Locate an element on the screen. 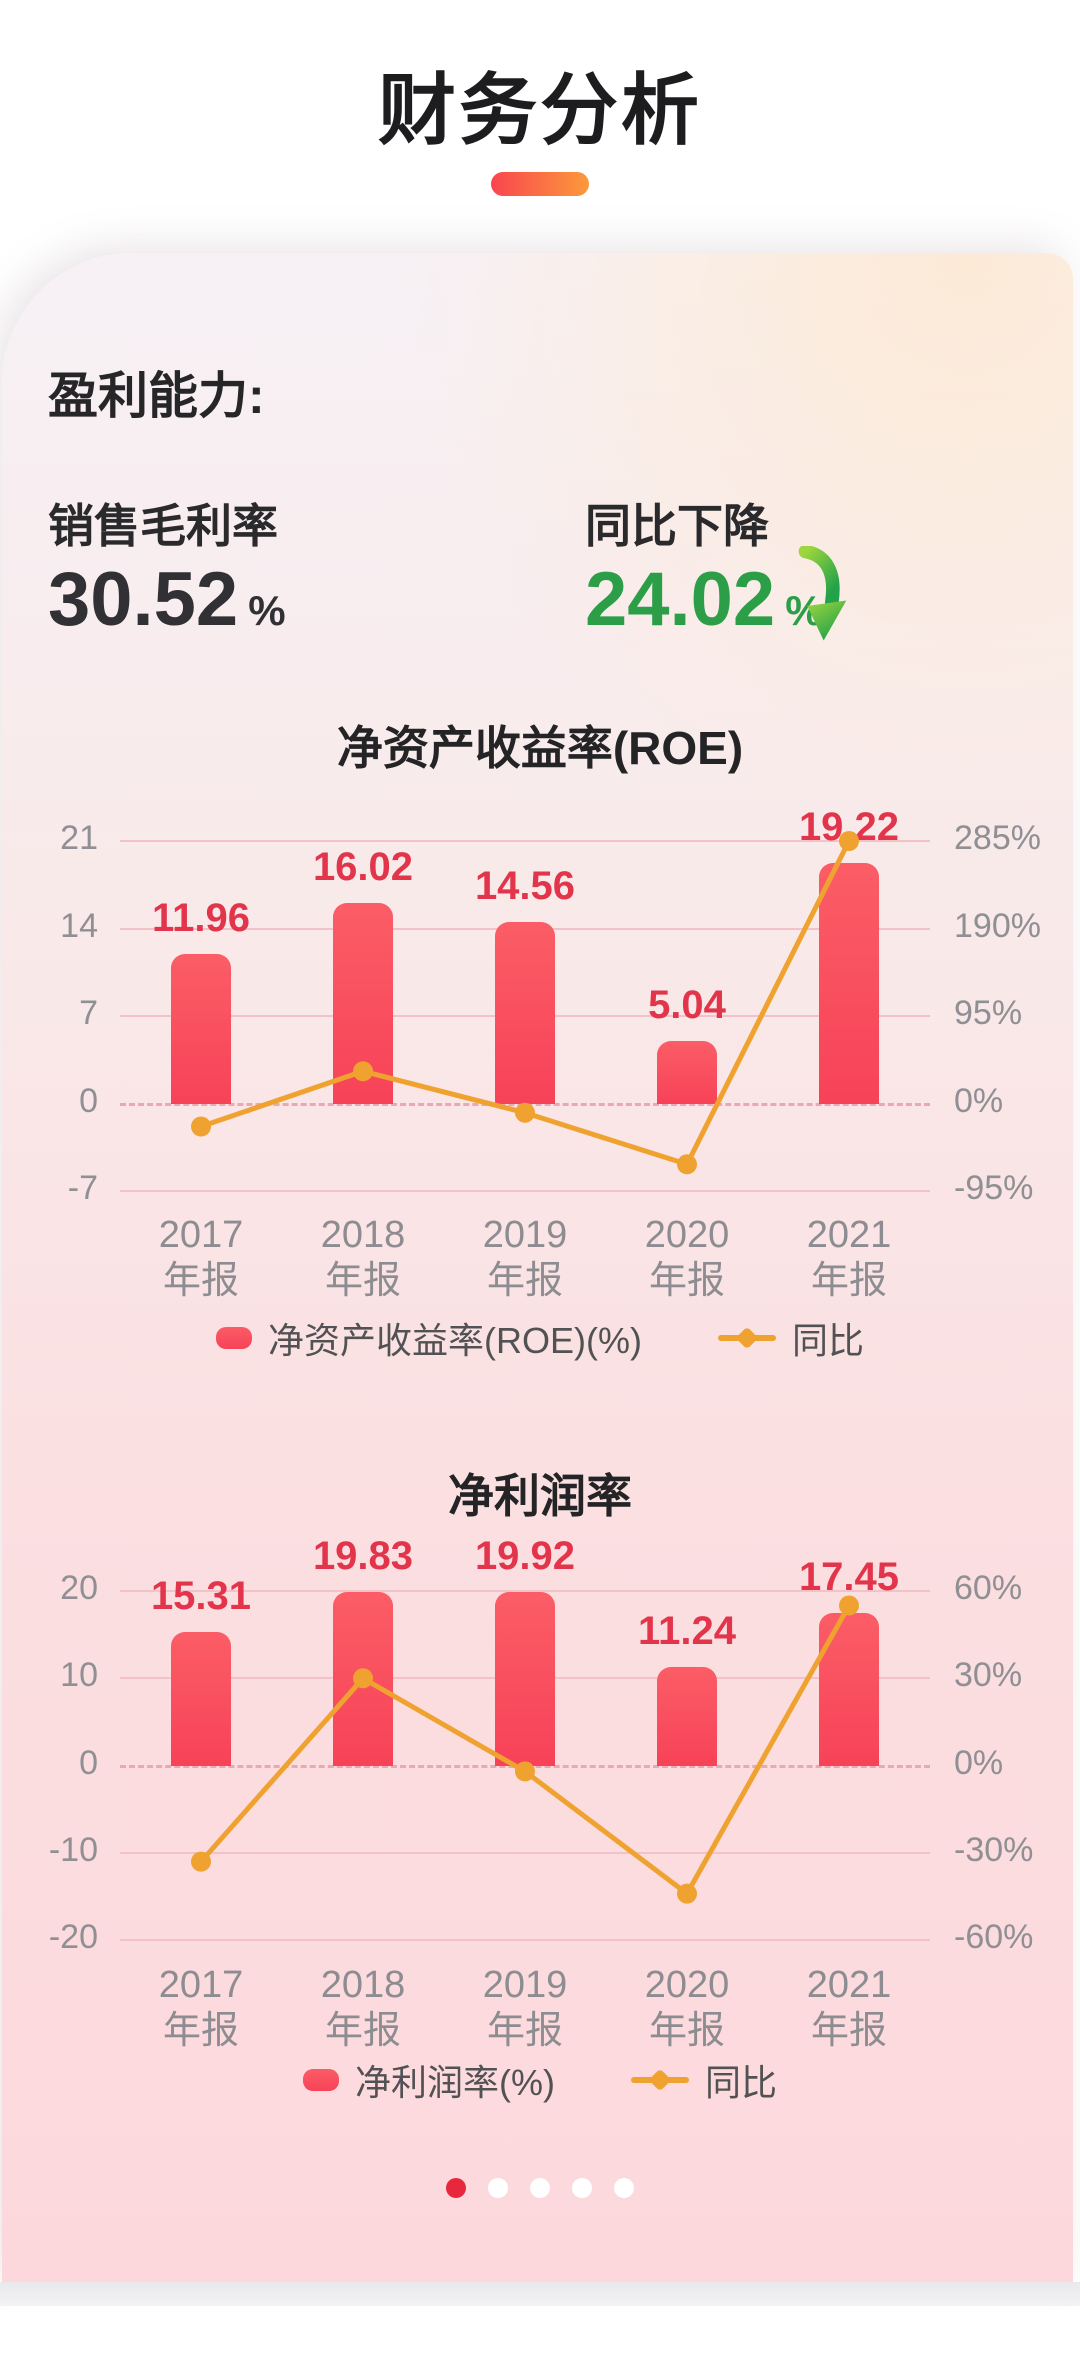 The width and height of the screenshot is (1080, 2371). section-label: 盈利能力: is located at coordinates (156, 396).